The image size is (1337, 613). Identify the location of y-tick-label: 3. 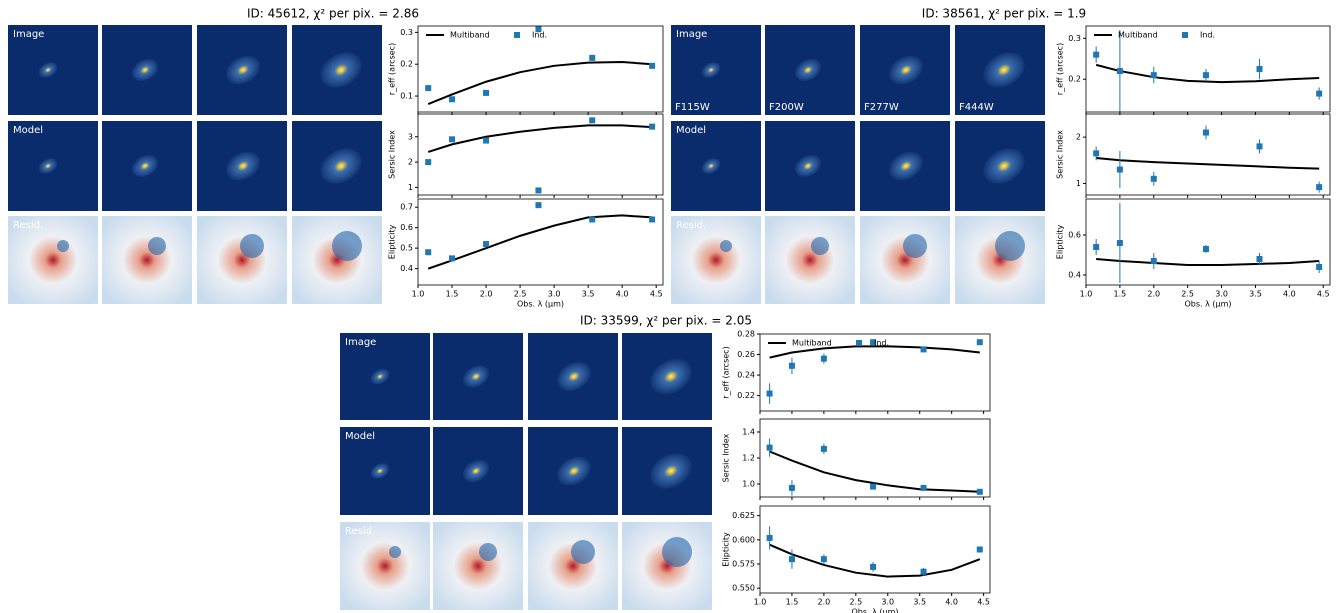
(410, 136).